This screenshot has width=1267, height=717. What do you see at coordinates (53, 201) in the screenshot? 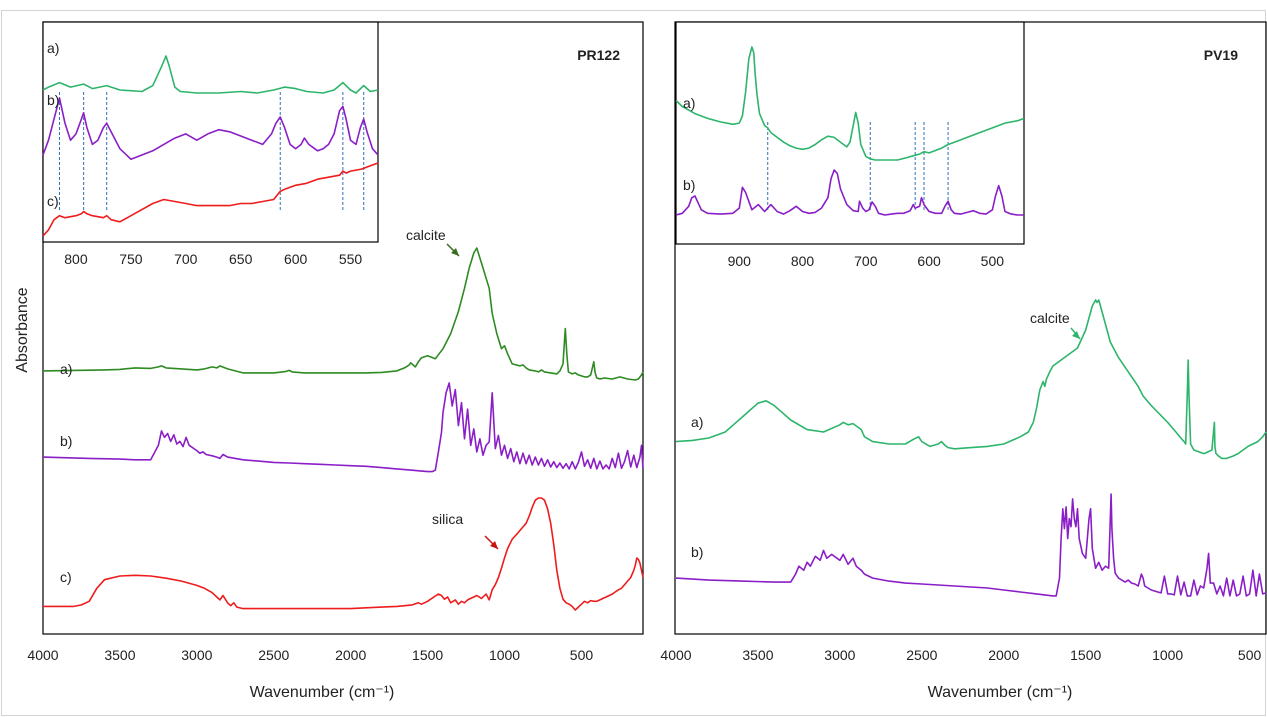
I see `inset-series-label-c: c)` at bounding box center [53, 201].